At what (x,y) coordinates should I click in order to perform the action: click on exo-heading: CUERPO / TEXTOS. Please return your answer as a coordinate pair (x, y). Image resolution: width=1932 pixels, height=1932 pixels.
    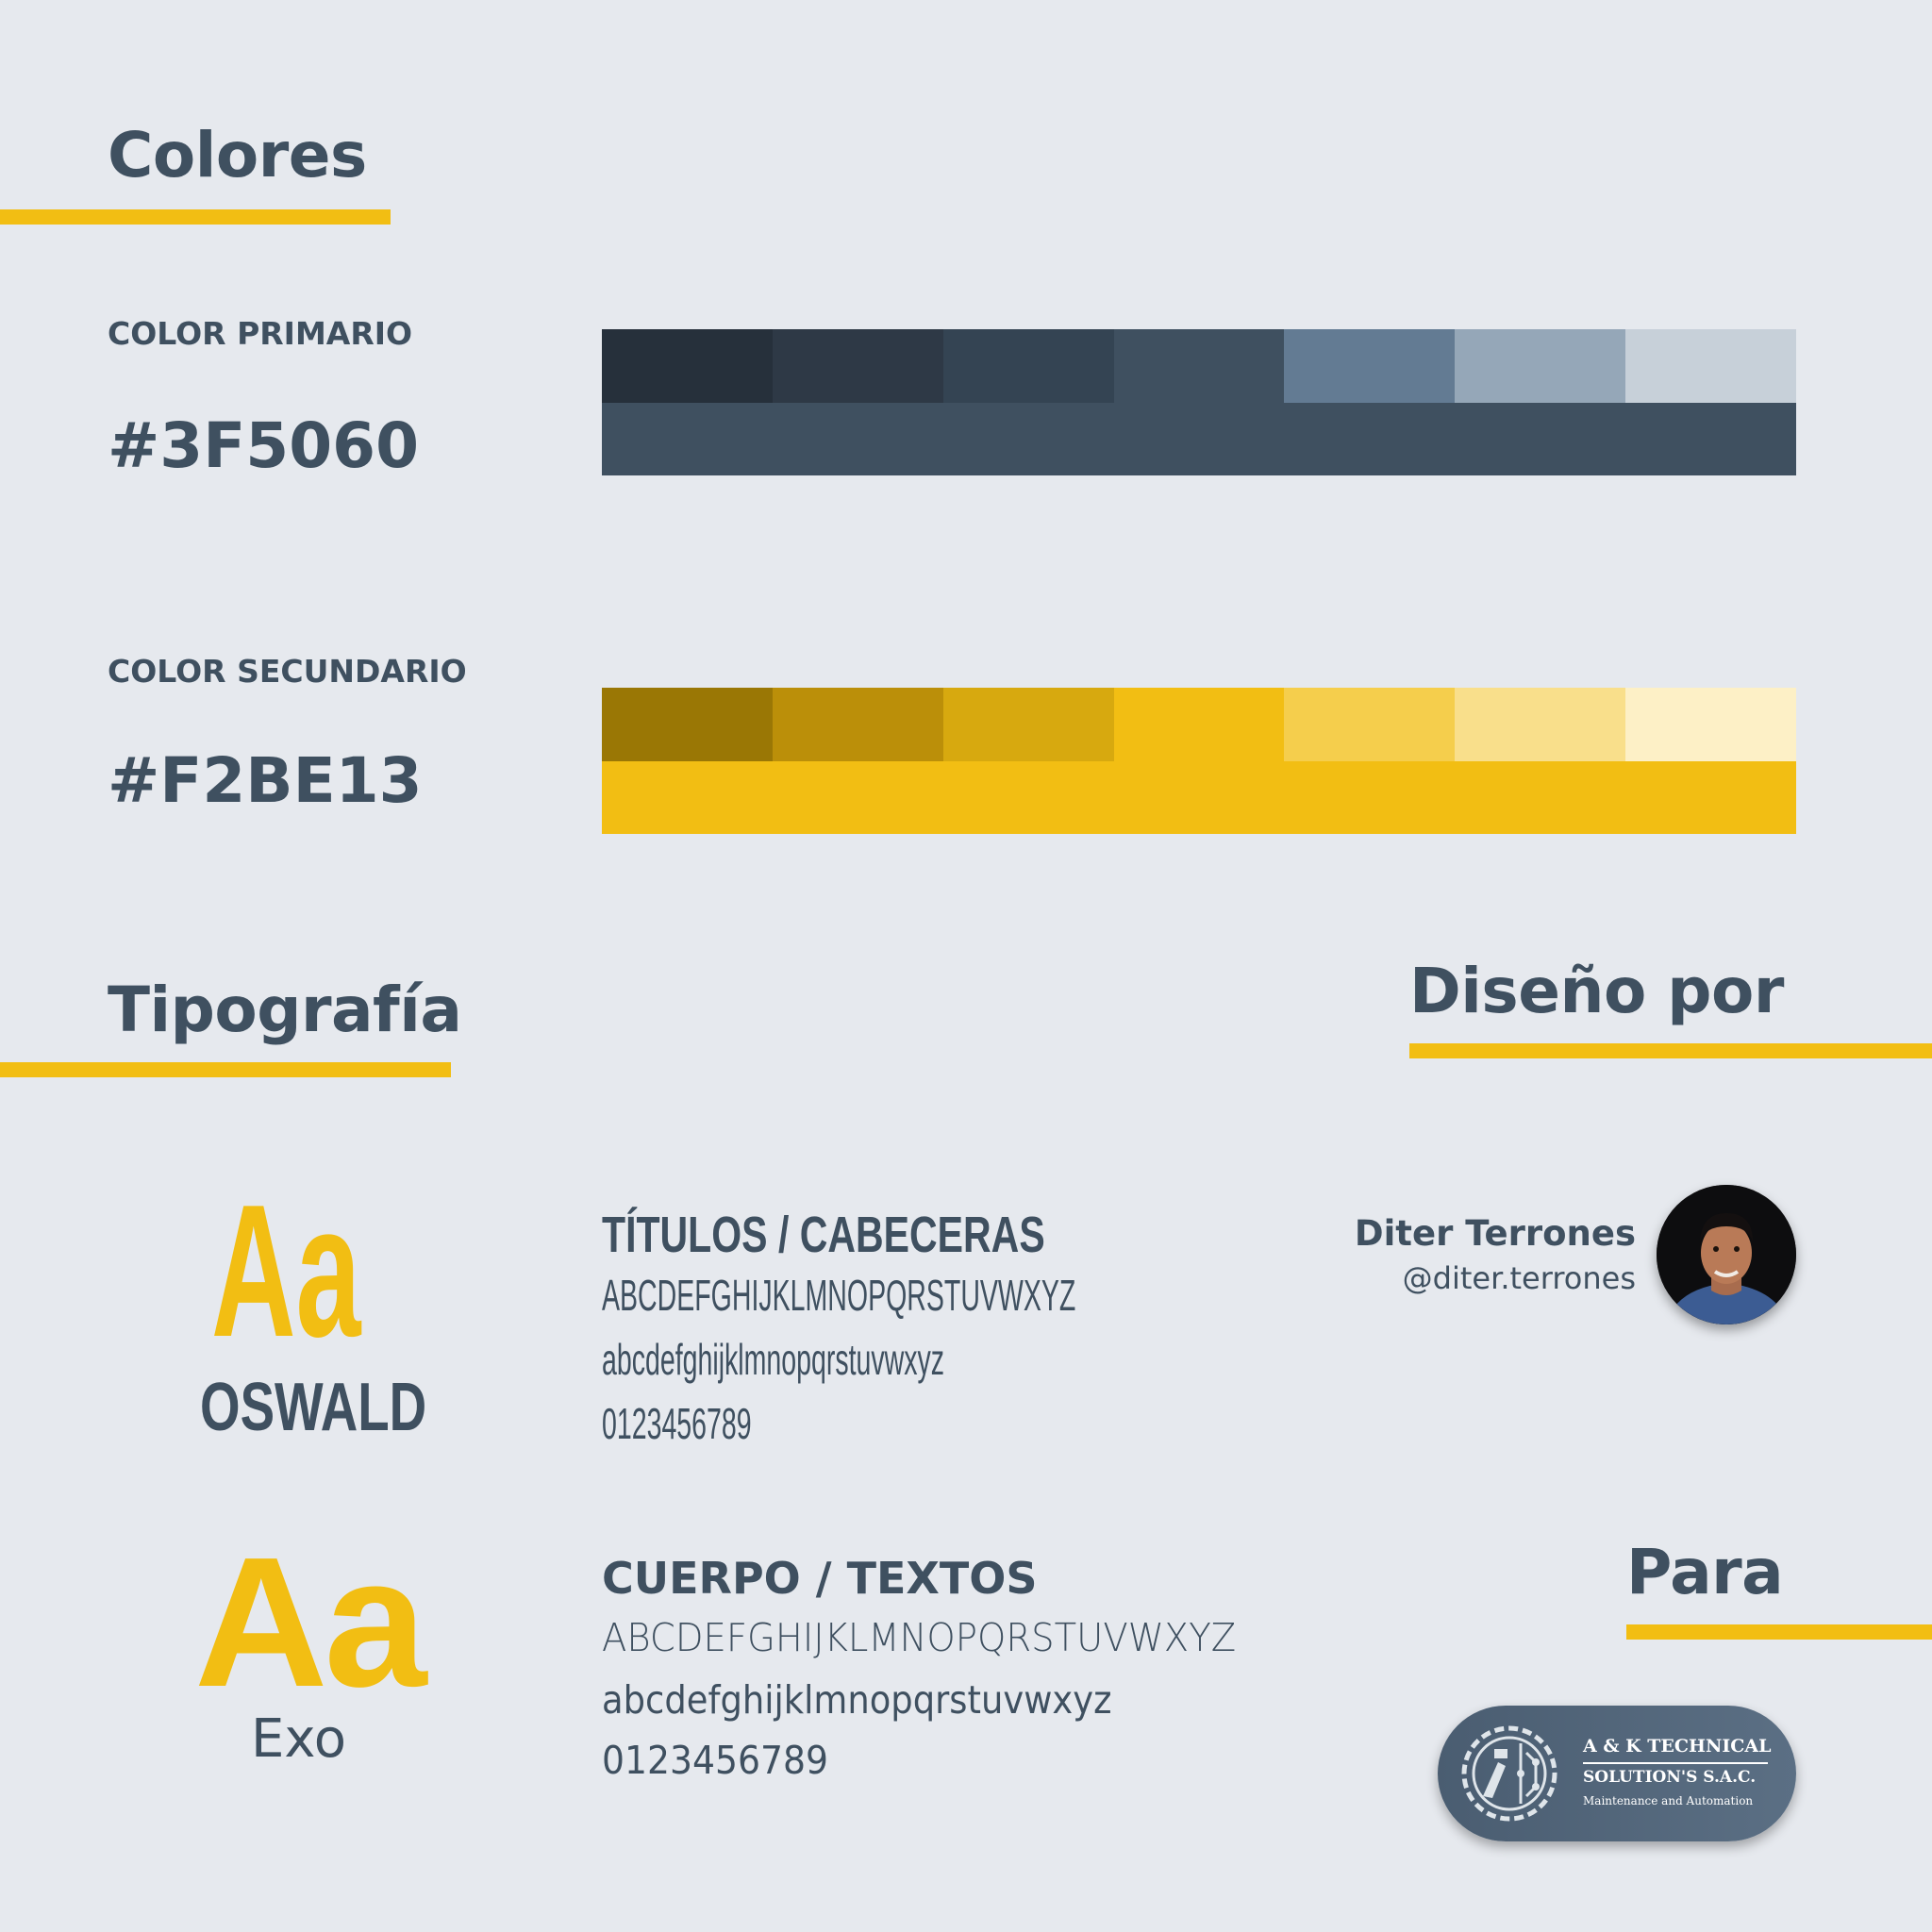
    Looking at the image, I should click on (820, 1579).